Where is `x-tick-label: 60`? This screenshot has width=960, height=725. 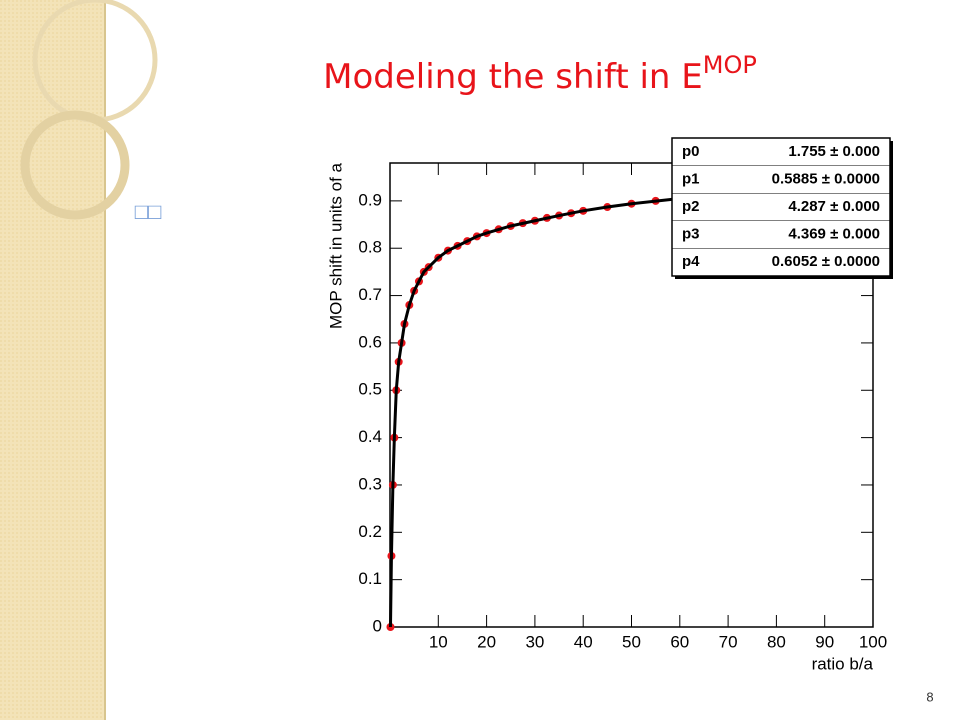
x-tick-label: 60 is located at coordinates (679, 641).